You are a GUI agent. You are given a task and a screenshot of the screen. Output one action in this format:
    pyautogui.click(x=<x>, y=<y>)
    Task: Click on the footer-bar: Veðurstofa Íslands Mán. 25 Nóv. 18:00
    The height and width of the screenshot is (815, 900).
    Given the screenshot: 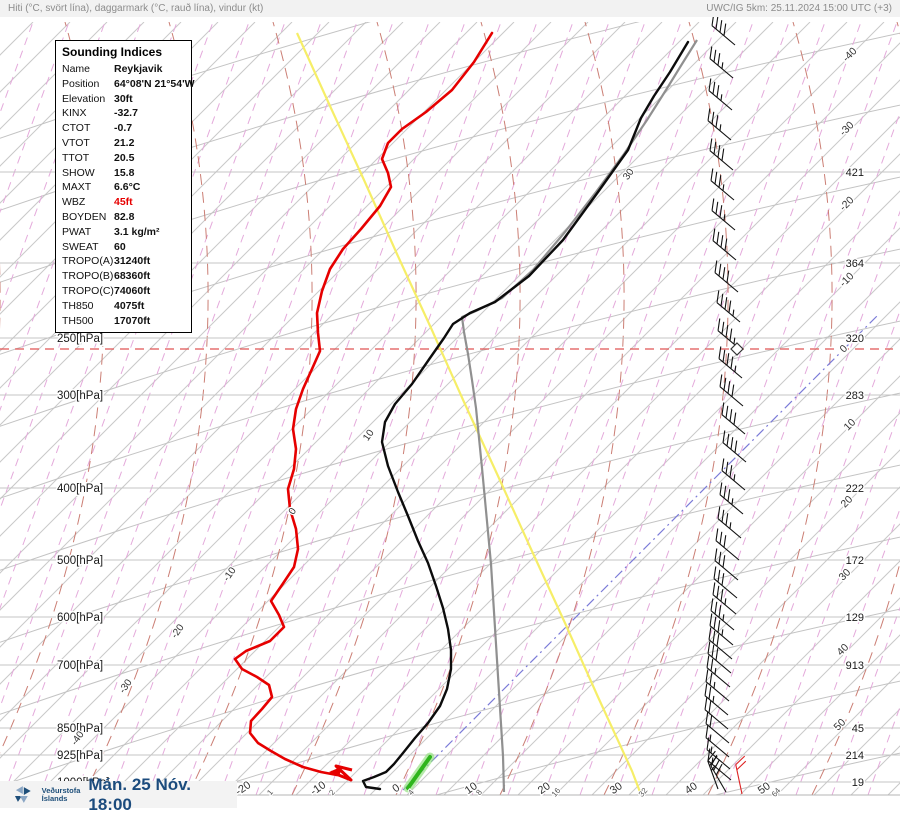 What is the action you would take?
    pyautogui.click(x=118, y=794)
    